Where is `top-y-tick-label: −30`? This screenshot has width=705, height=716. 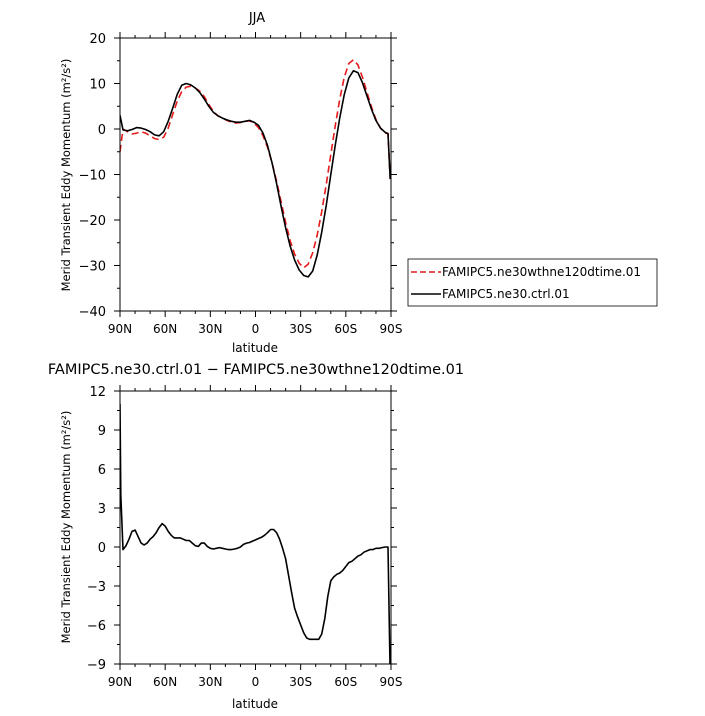
top-y-tick-label: −30 is located at coordinates (92, 267).